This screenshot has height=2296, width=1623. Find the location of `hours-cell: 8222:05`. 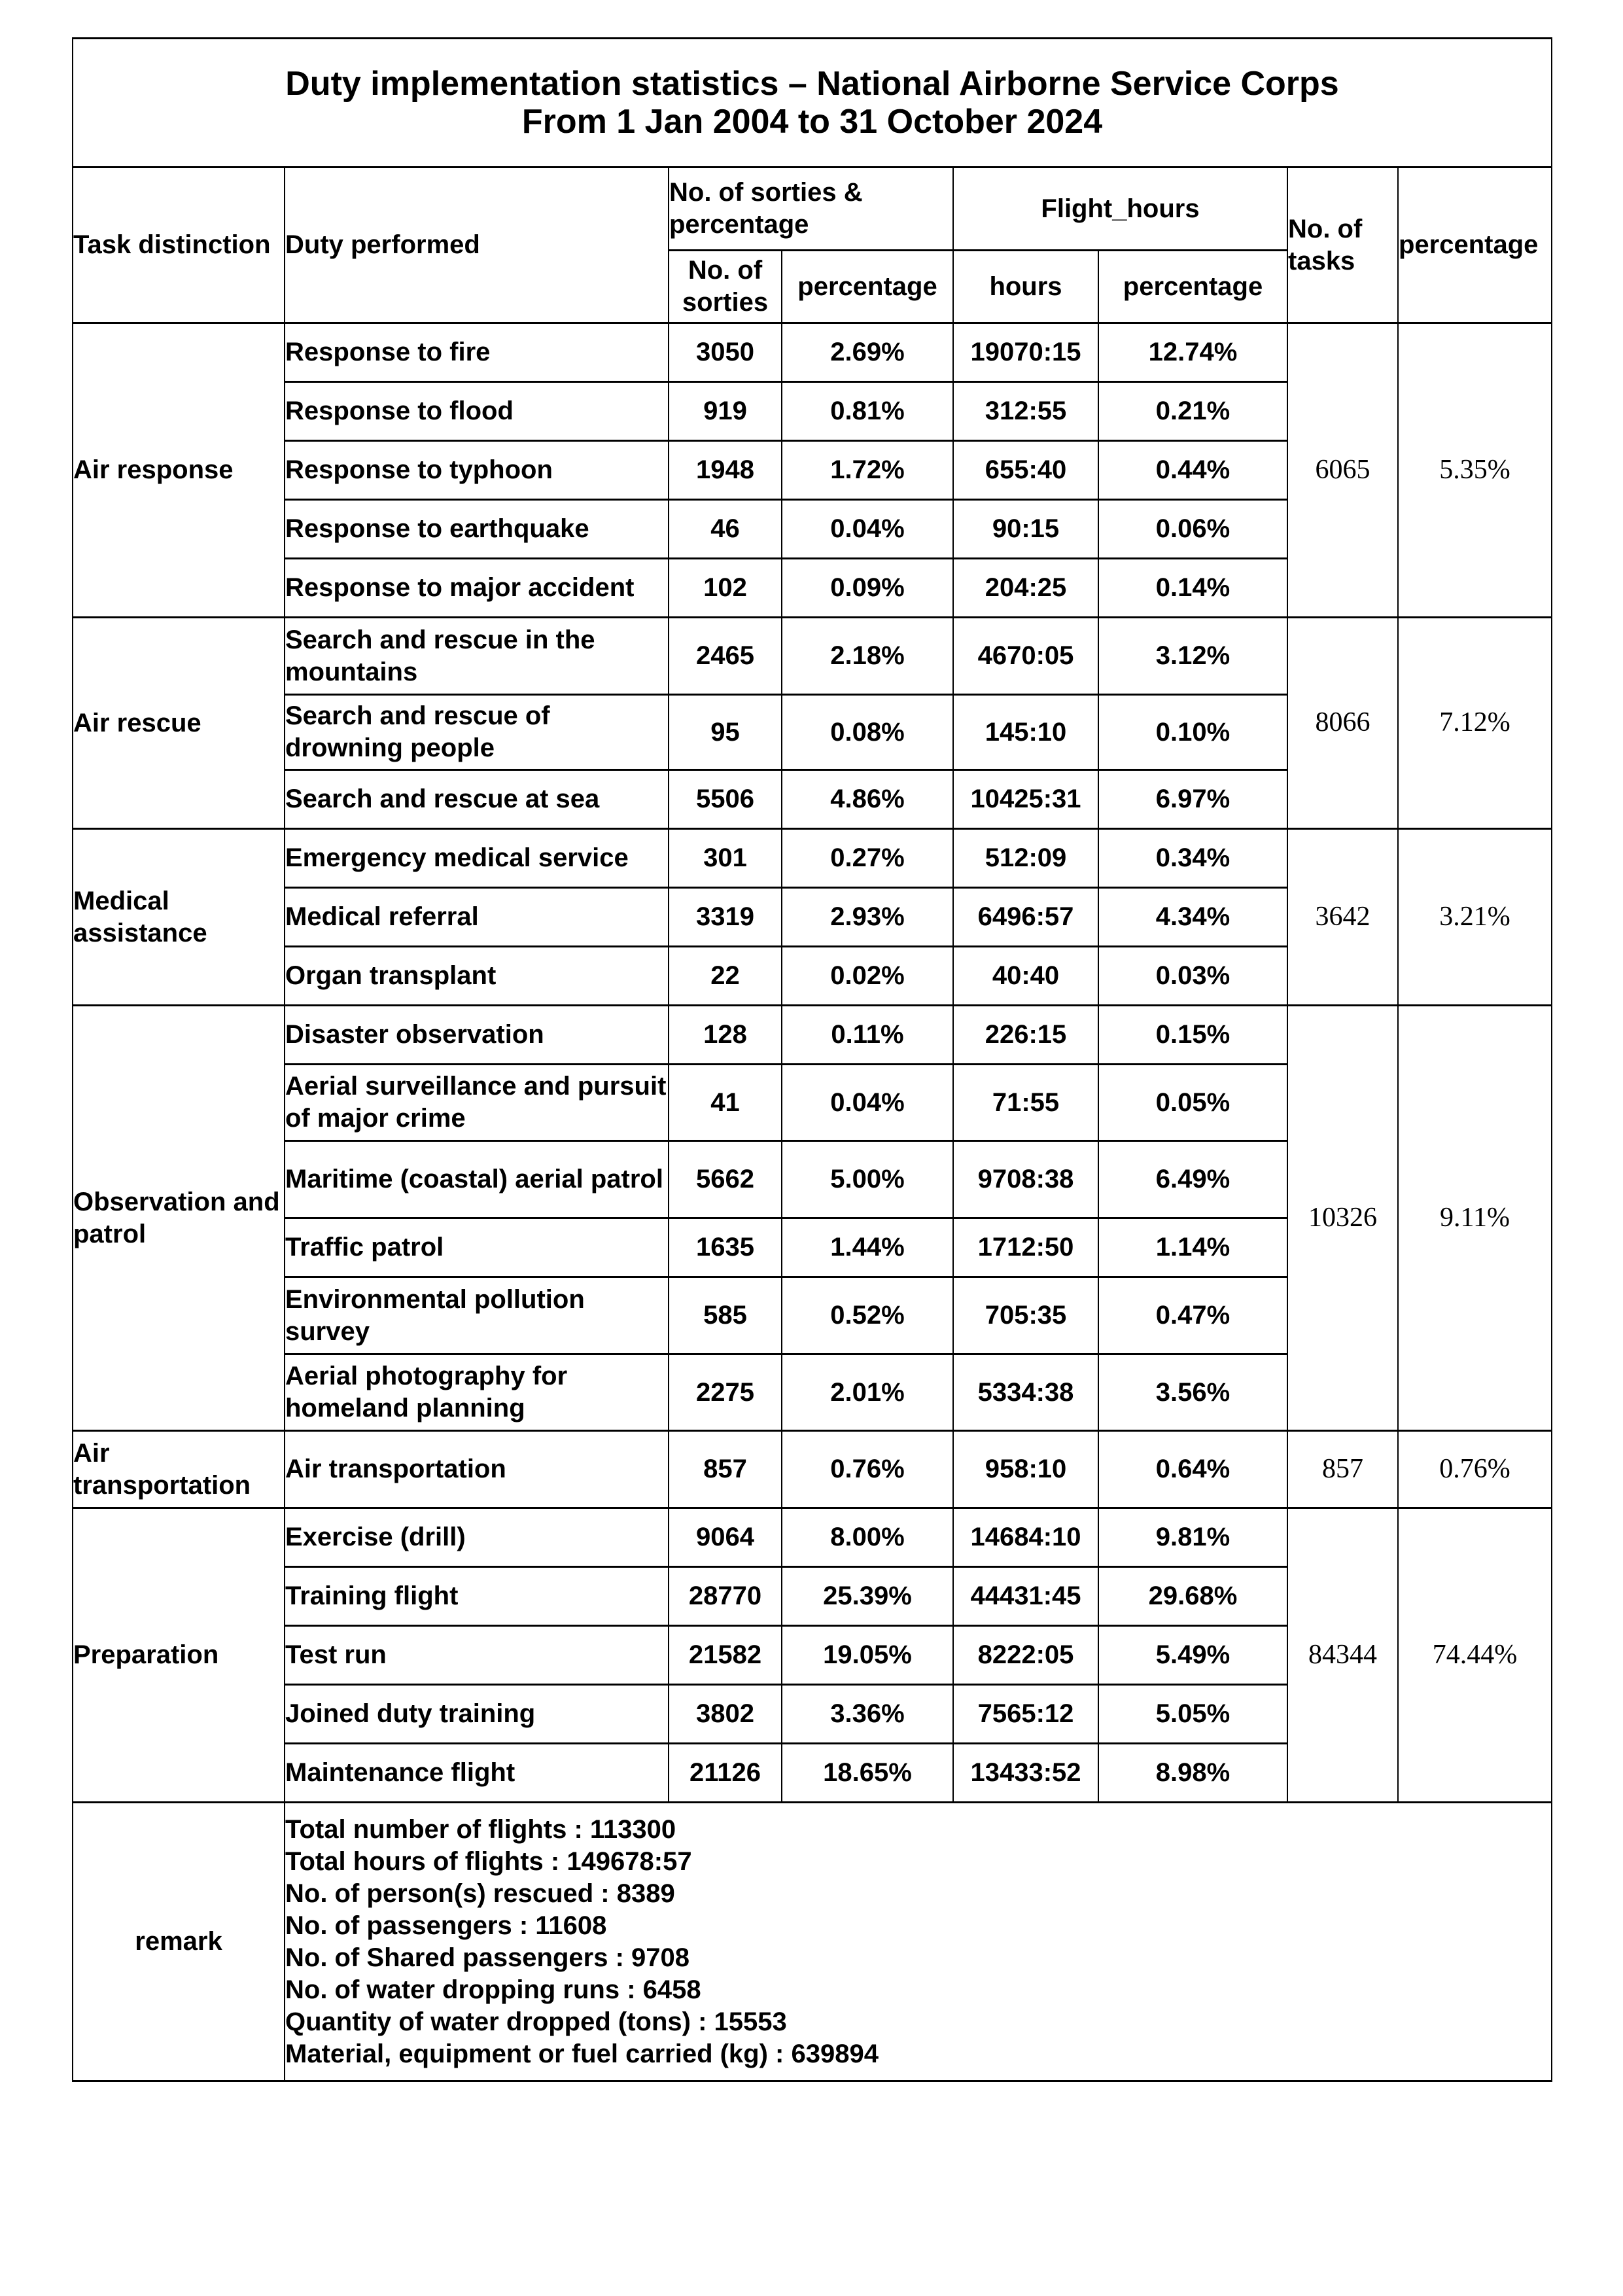

hours-cell: 8222:05 is located at coordinates (1026, 1656).